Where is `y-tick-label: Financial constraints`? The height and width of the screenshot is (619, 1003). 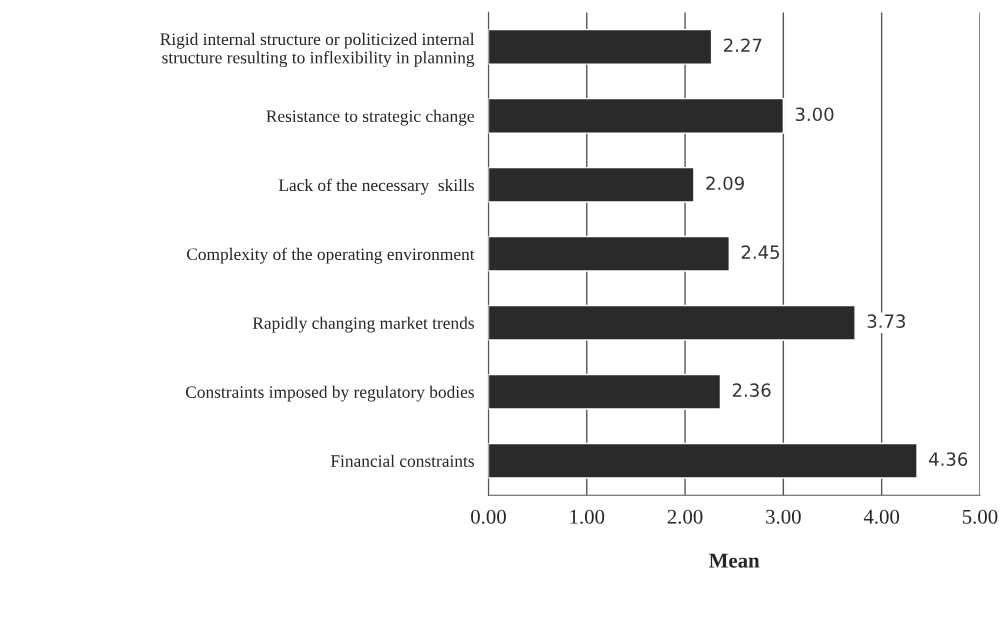
y-tick-label: Financial constraints is located at coordinates (402, 460).